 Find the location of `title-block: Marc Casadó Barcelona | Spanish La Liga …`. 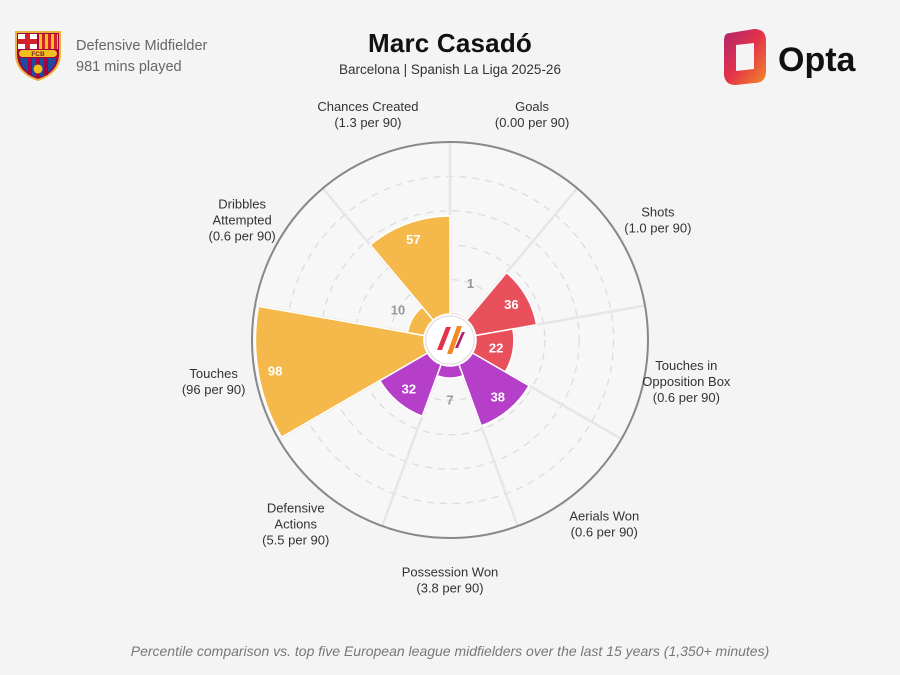

title-block: Marc Casadó Barcelona | Spanish La Liga … is located at coordinates (450, 52).